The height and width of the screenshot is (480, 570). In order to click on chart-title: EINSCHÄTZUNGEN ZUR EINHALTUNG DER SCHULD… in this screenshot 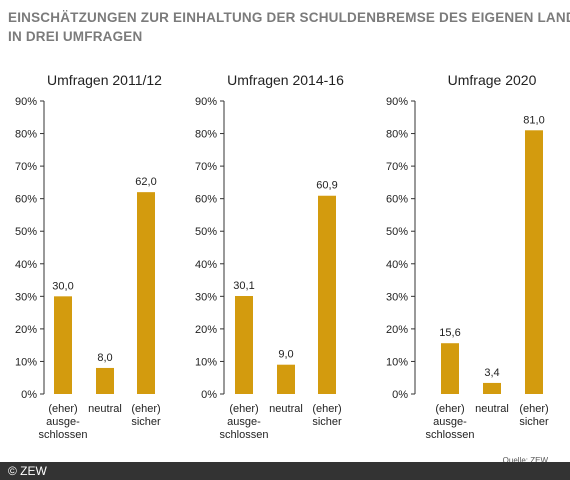, I will do `click(289, 27)`.